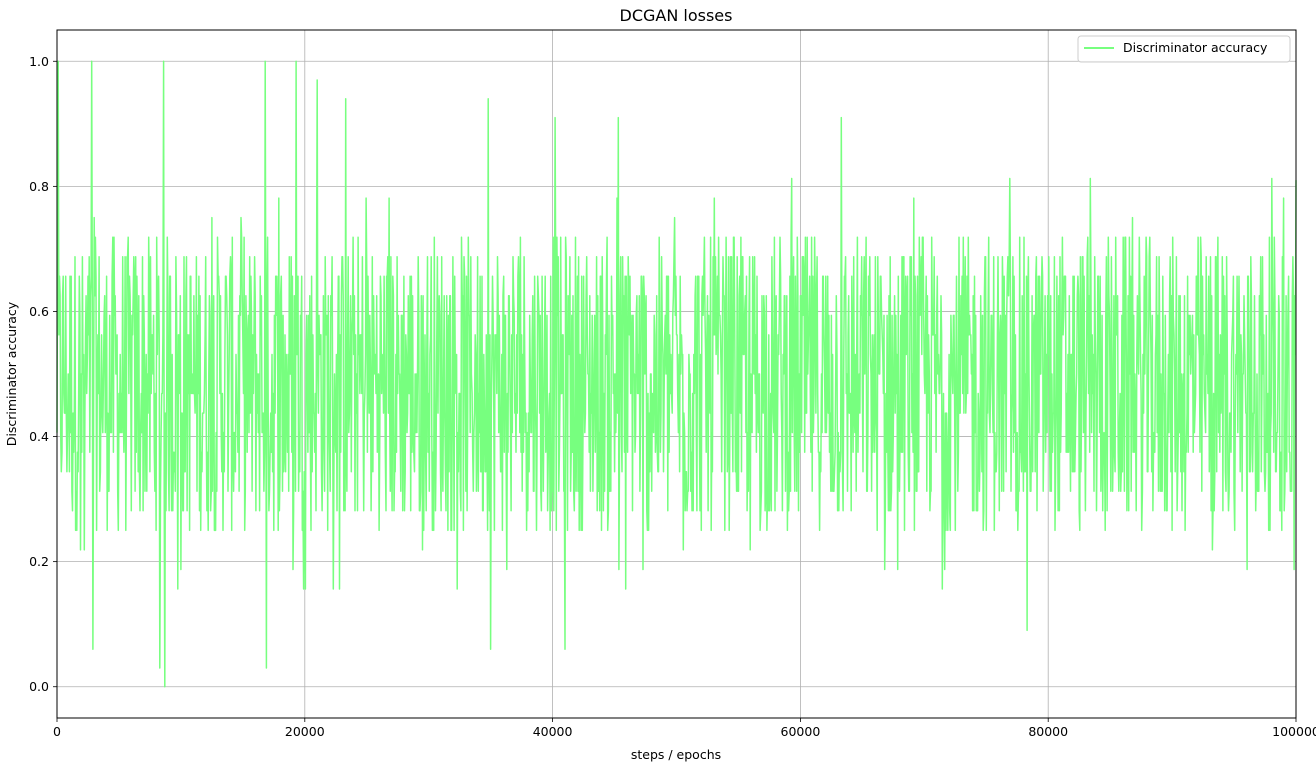 The height and width of the screenshot is (773, 1316). Describe the element at coordinates (553, 731) in the screenshot. I see `x-tick-label: 40000` at that location.